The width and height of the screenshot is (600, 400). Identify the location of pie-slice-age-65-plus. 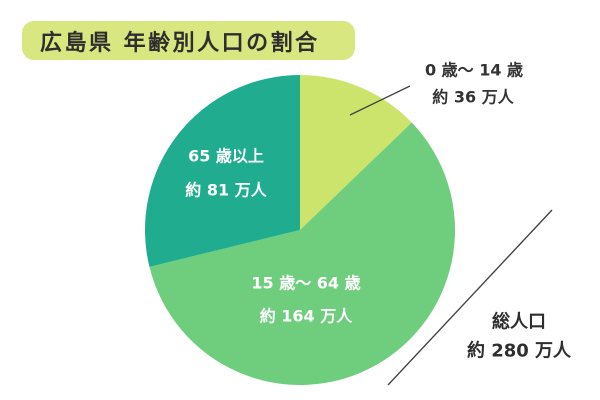
(222, 171).